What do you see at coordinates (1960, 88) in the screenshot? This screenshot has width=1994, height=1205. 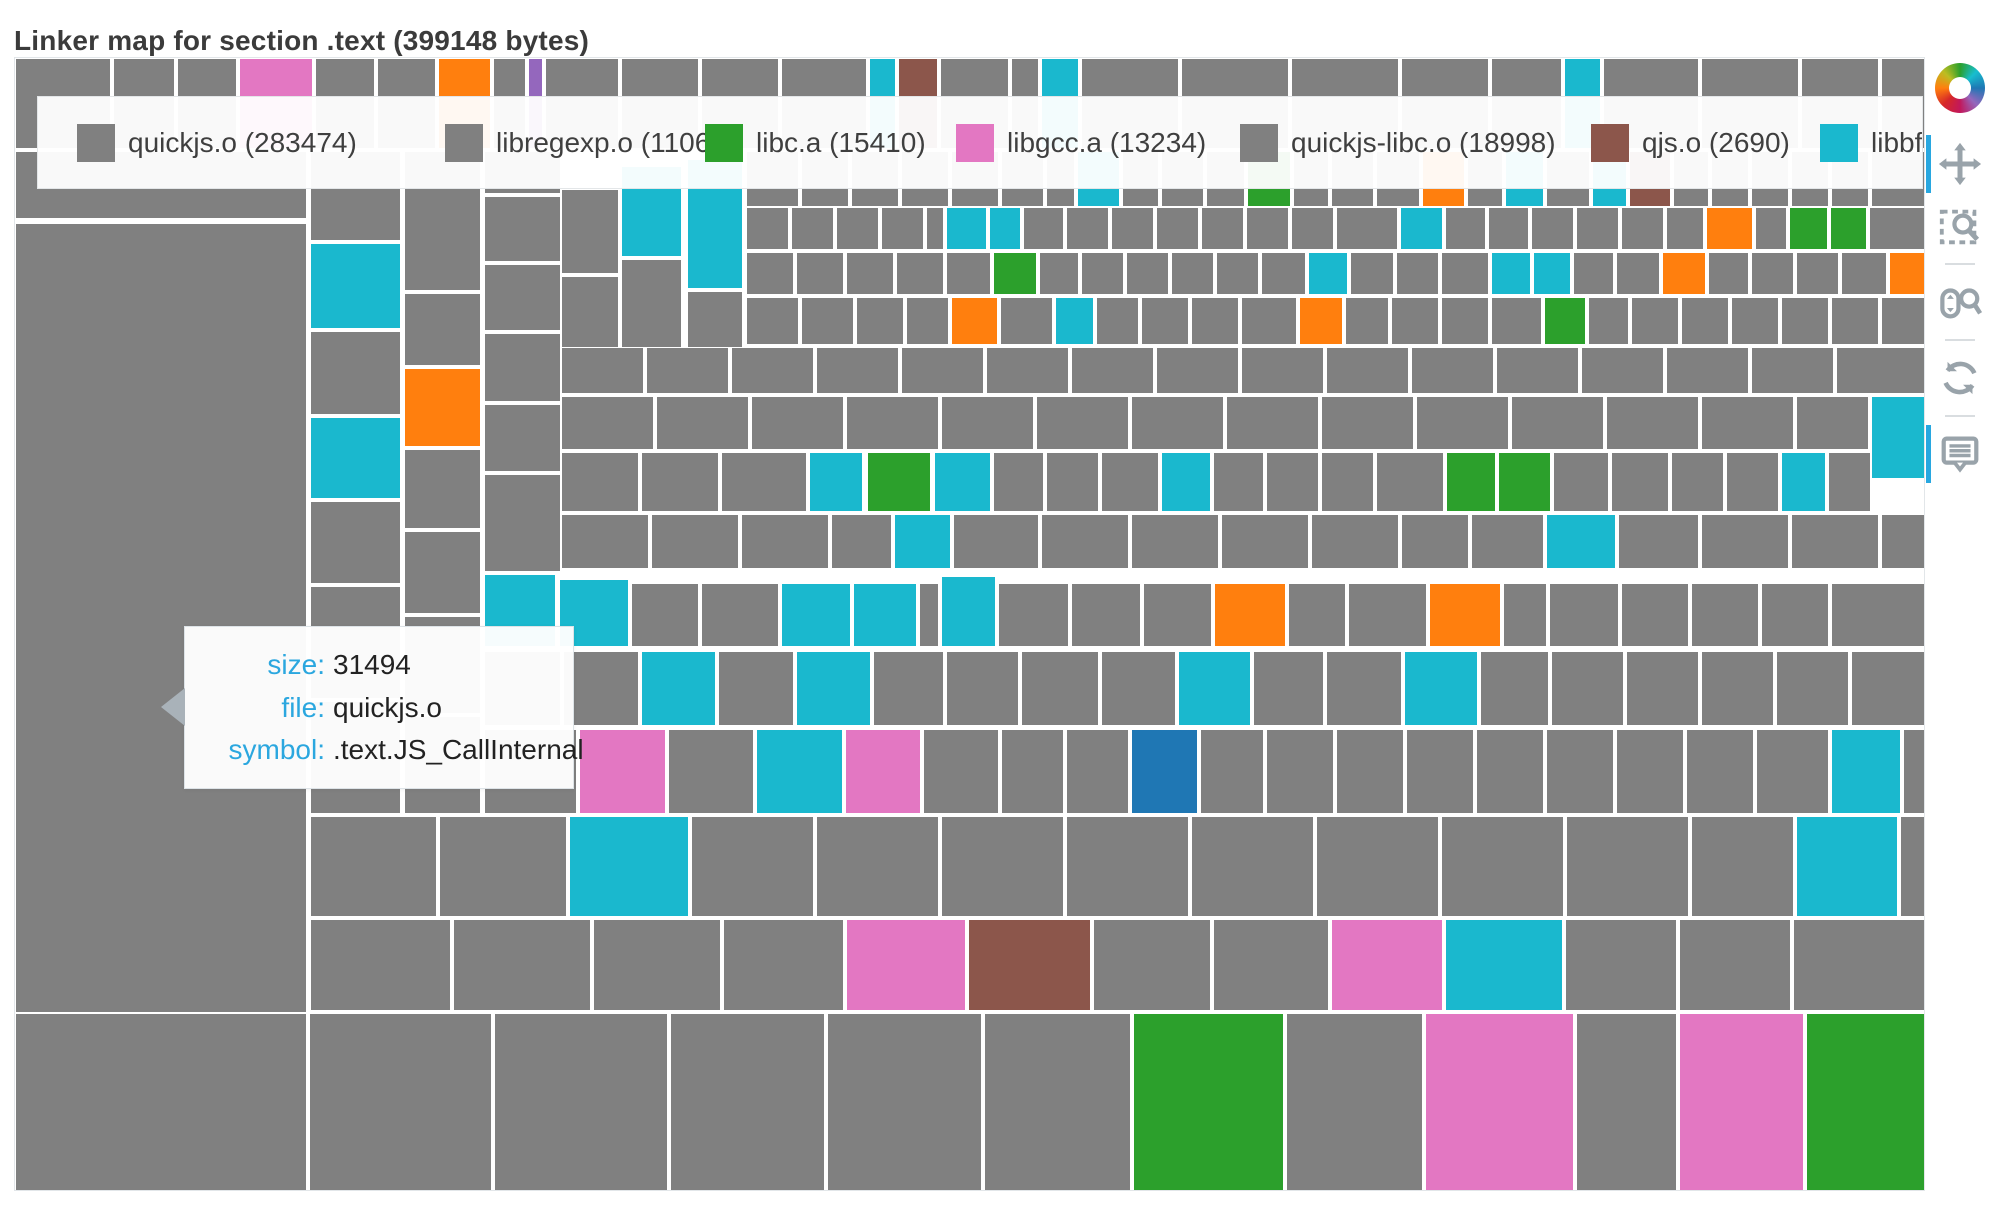 I see `bokeh-logo-icon` at bounding box center [1960, 88].